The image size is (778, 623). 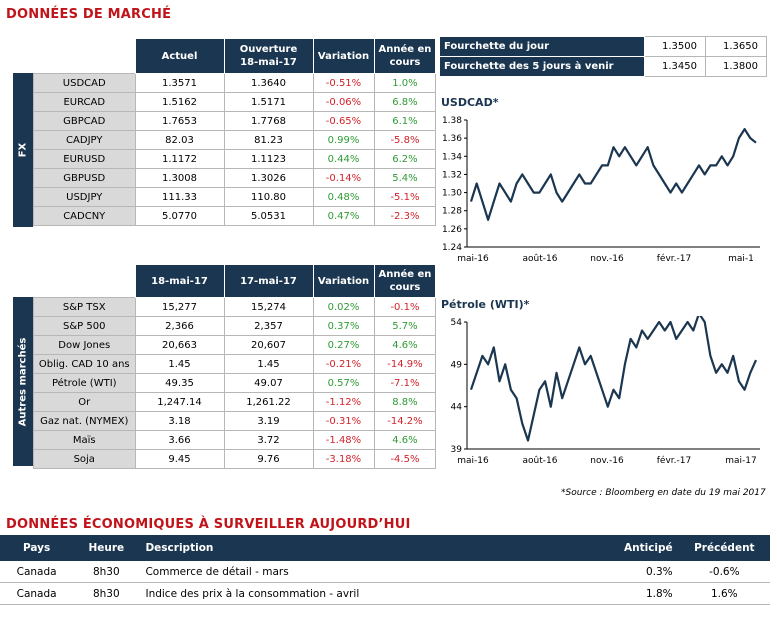 I want to click on fx-row-value2: 1.1123, so click(x=268, y=159).